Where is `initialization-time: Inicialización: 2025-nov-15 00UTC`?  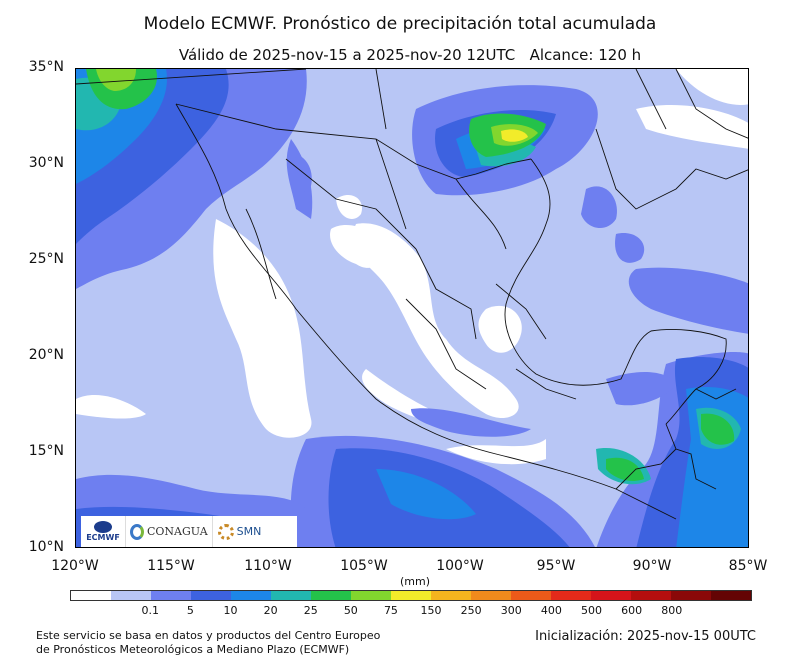 initialization-time: Inicialización: 2025-nov-15 00UTC is located at coordinates (645, 636).